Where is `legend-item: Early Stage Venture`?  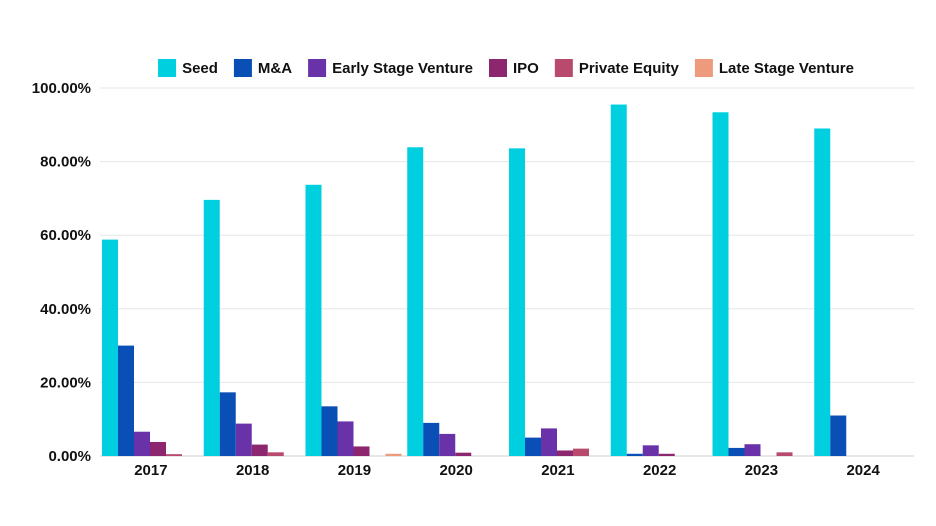 legend-item: Early Stage Venture is located at coordinates (390, 68).